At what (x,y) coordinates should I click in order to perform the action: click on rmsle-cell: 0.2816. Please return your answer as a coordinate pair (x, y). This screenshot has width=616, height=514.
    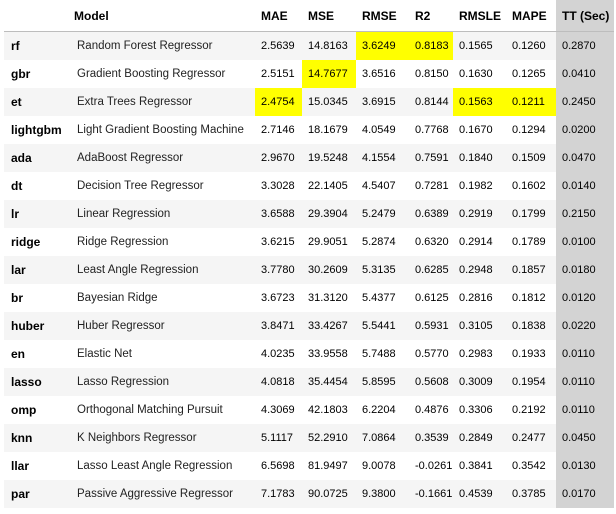
    Looking at the image, I should click on (476, 298).